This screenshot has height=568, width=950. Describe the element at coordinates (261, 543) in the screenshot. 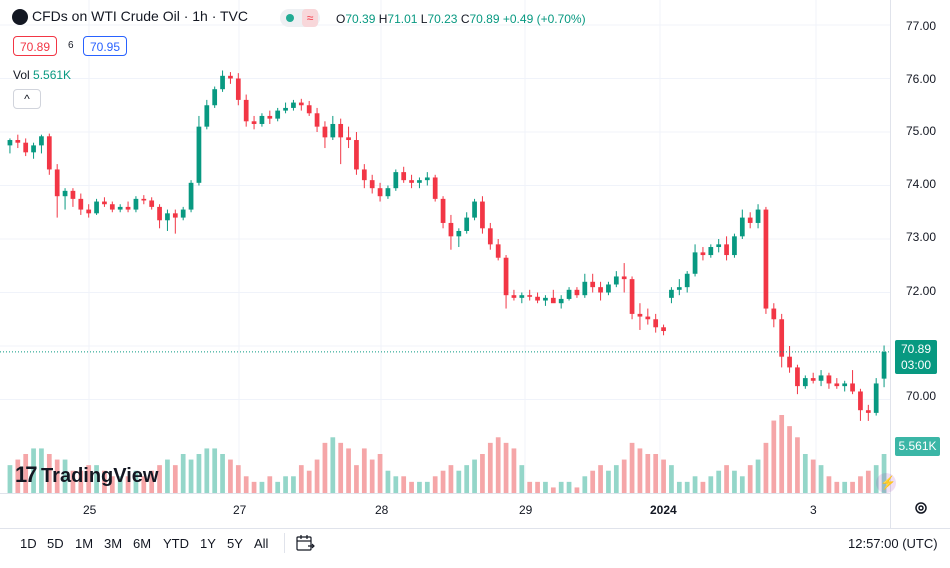

I see `range-all-button: All` at that location.